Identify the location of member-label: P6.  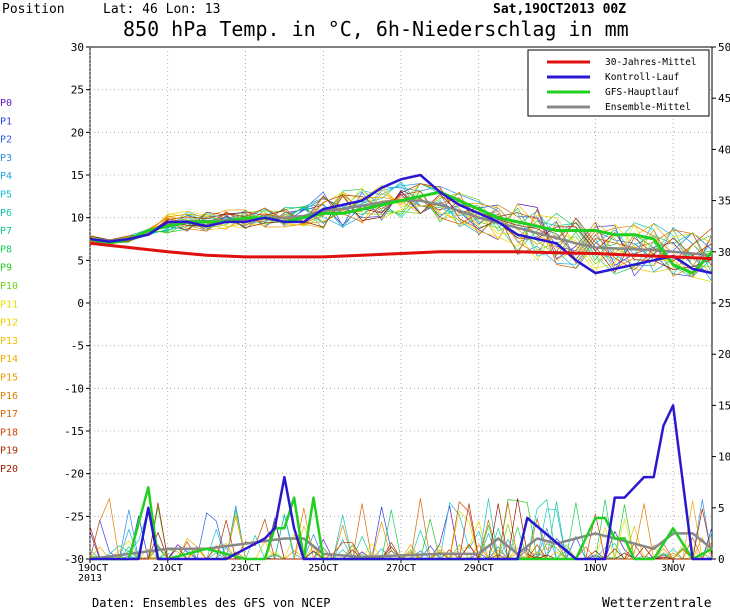
(6, 213).